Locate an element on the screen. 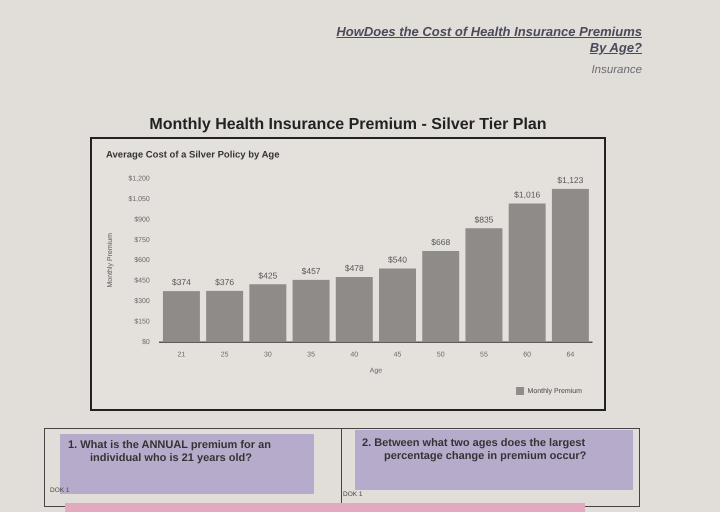  data-label: $376 is located at coordinates (224, 281).